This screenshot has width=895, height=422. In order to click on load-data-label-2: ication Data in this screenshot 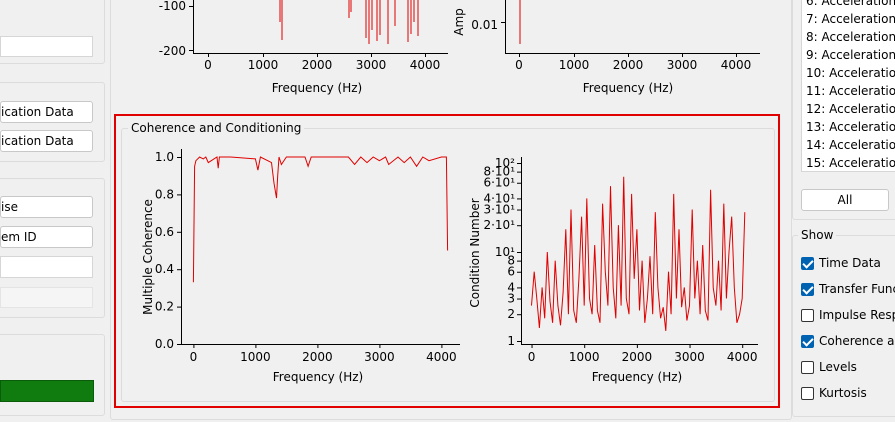, I will do `click(37, 141)`.